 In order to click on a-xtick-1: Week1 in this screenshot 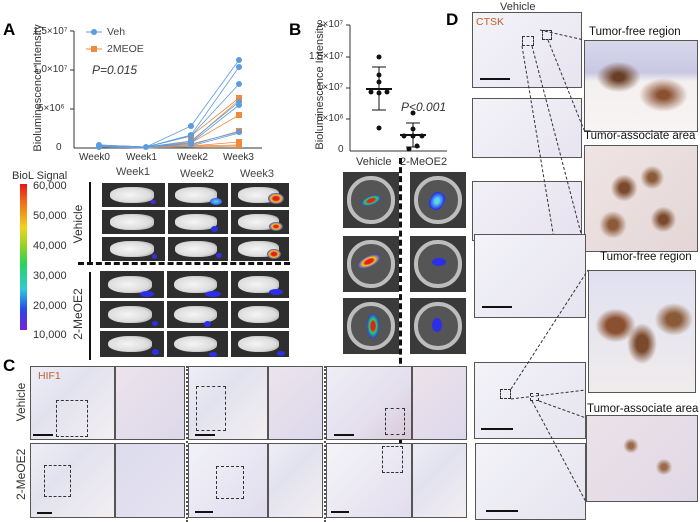, I will do `click(141, 157)`.